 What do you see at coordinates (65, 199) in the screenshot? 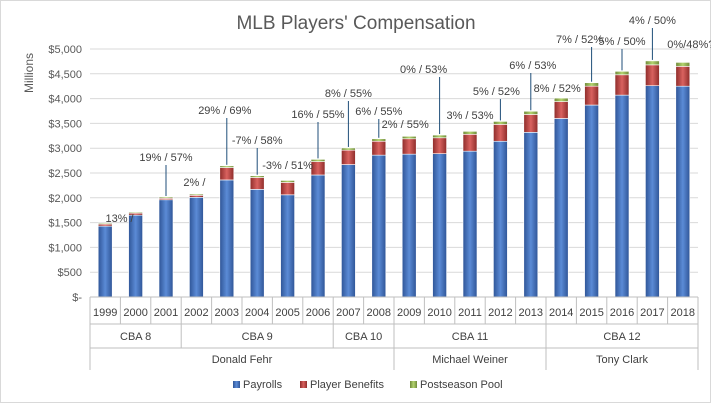
I see `y-tick-label: $2,000` at bounding box center [65, 199].